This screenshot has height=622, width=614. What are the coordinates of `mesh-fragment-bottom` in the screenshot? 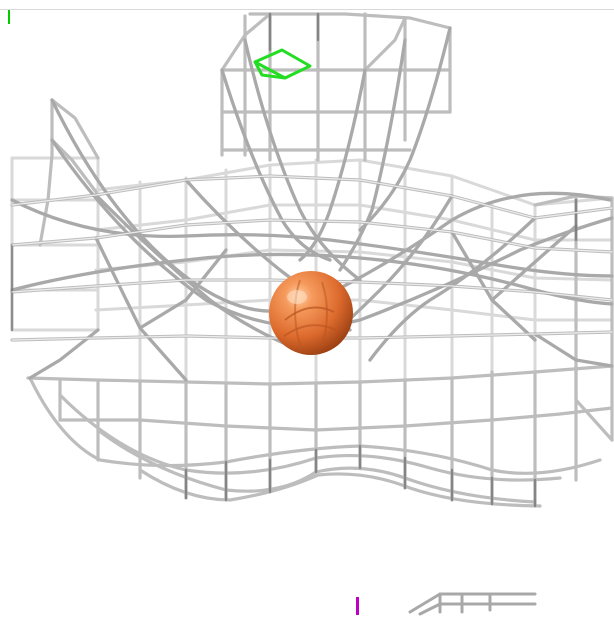 It's located at (472, 604).